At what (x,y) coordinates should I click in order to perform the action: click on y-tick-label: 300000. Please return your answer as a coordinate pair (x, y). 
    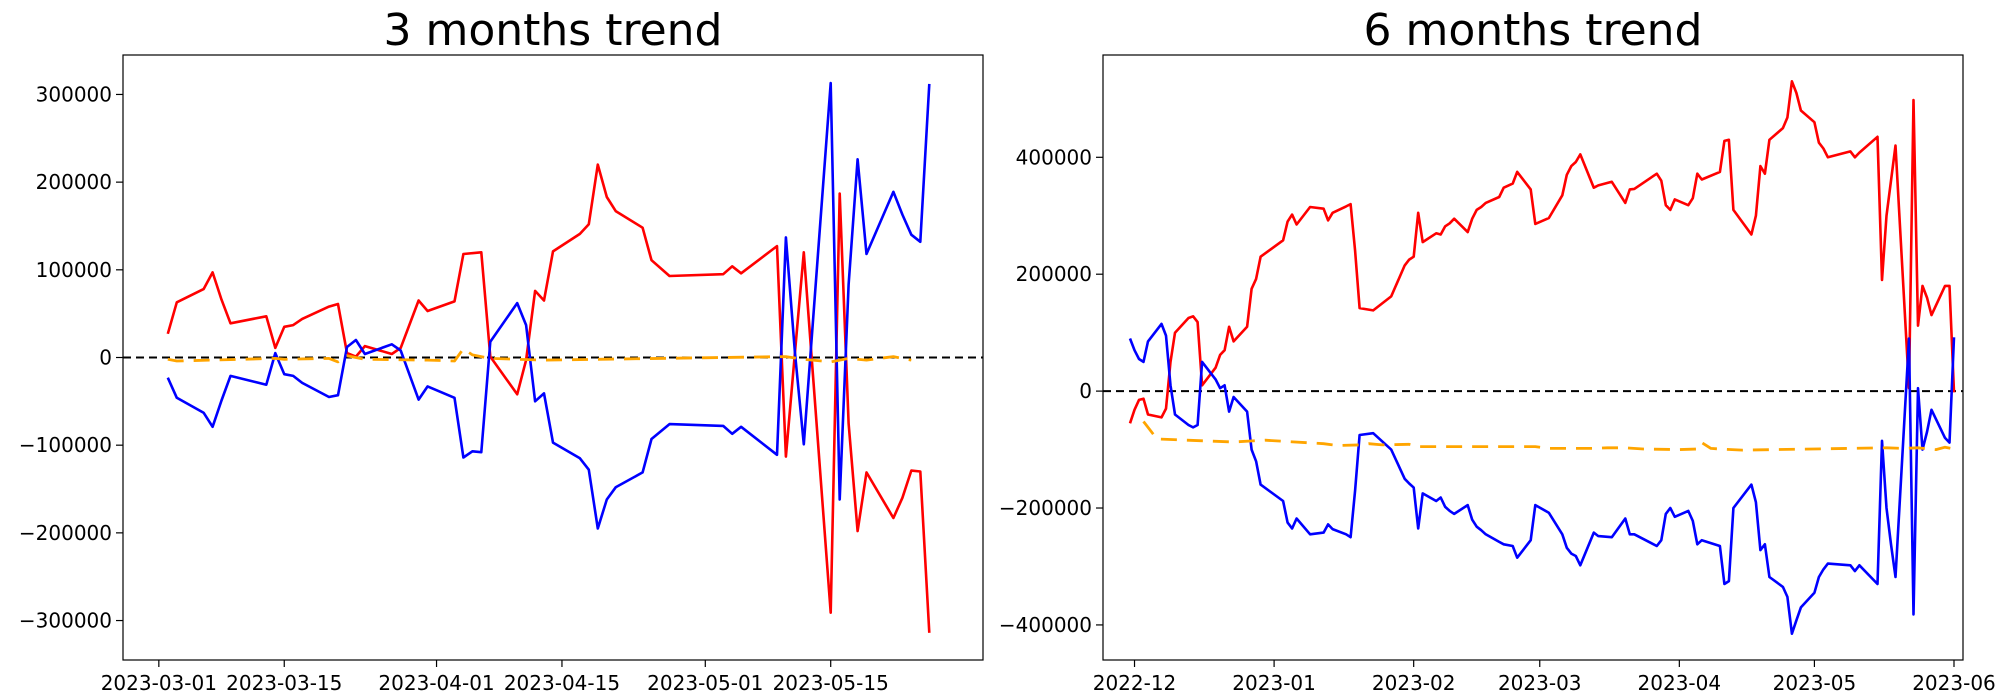
    Looking at the image, I should click on (74, 94).